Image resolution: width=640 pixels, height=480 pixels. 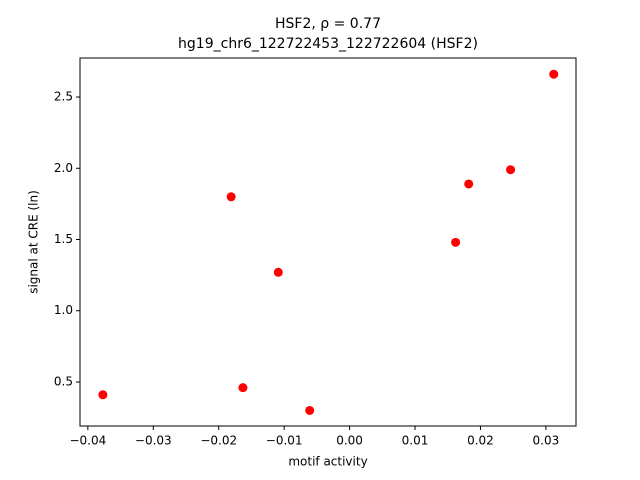 What do you see at coordinates (63, 239) in the screenshot?
I see `y-tick-label: 1.5` at bounding box center [63, 239].